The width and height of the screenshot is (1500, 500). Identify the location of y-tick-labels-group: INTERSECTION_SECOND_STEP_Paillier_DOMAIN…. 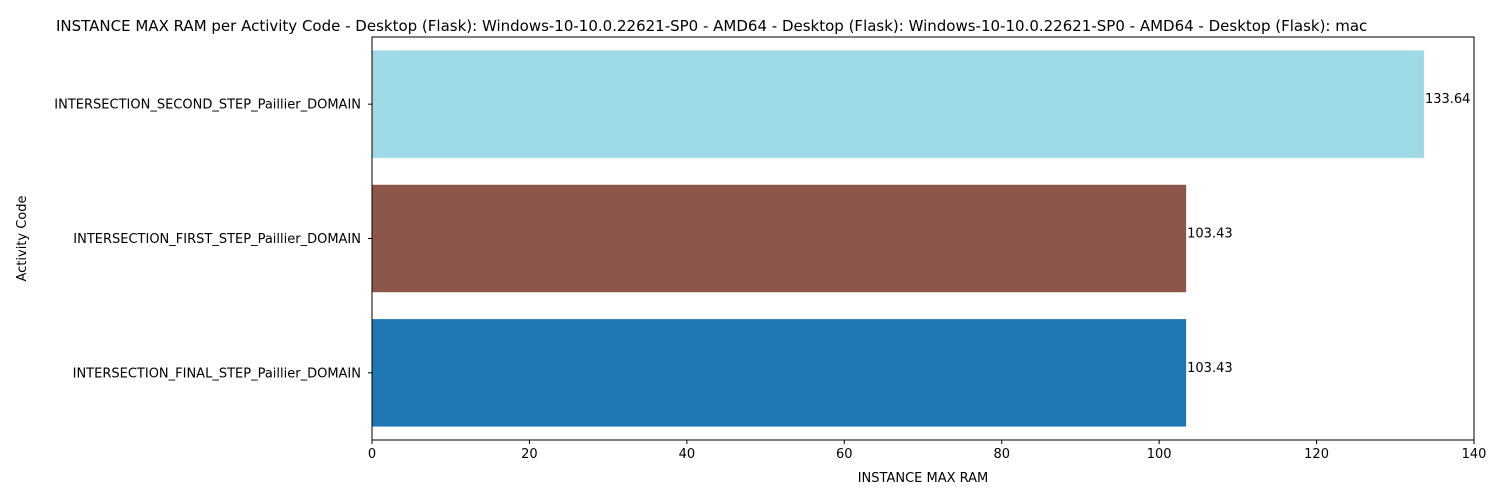
(213, 239).